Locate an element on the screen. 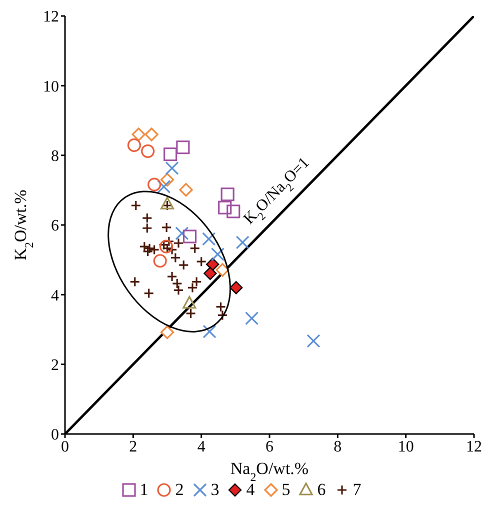 The width and height of the screenshot is (496, 516). x-tick-label: 4 is located at coordinates (201, 447).